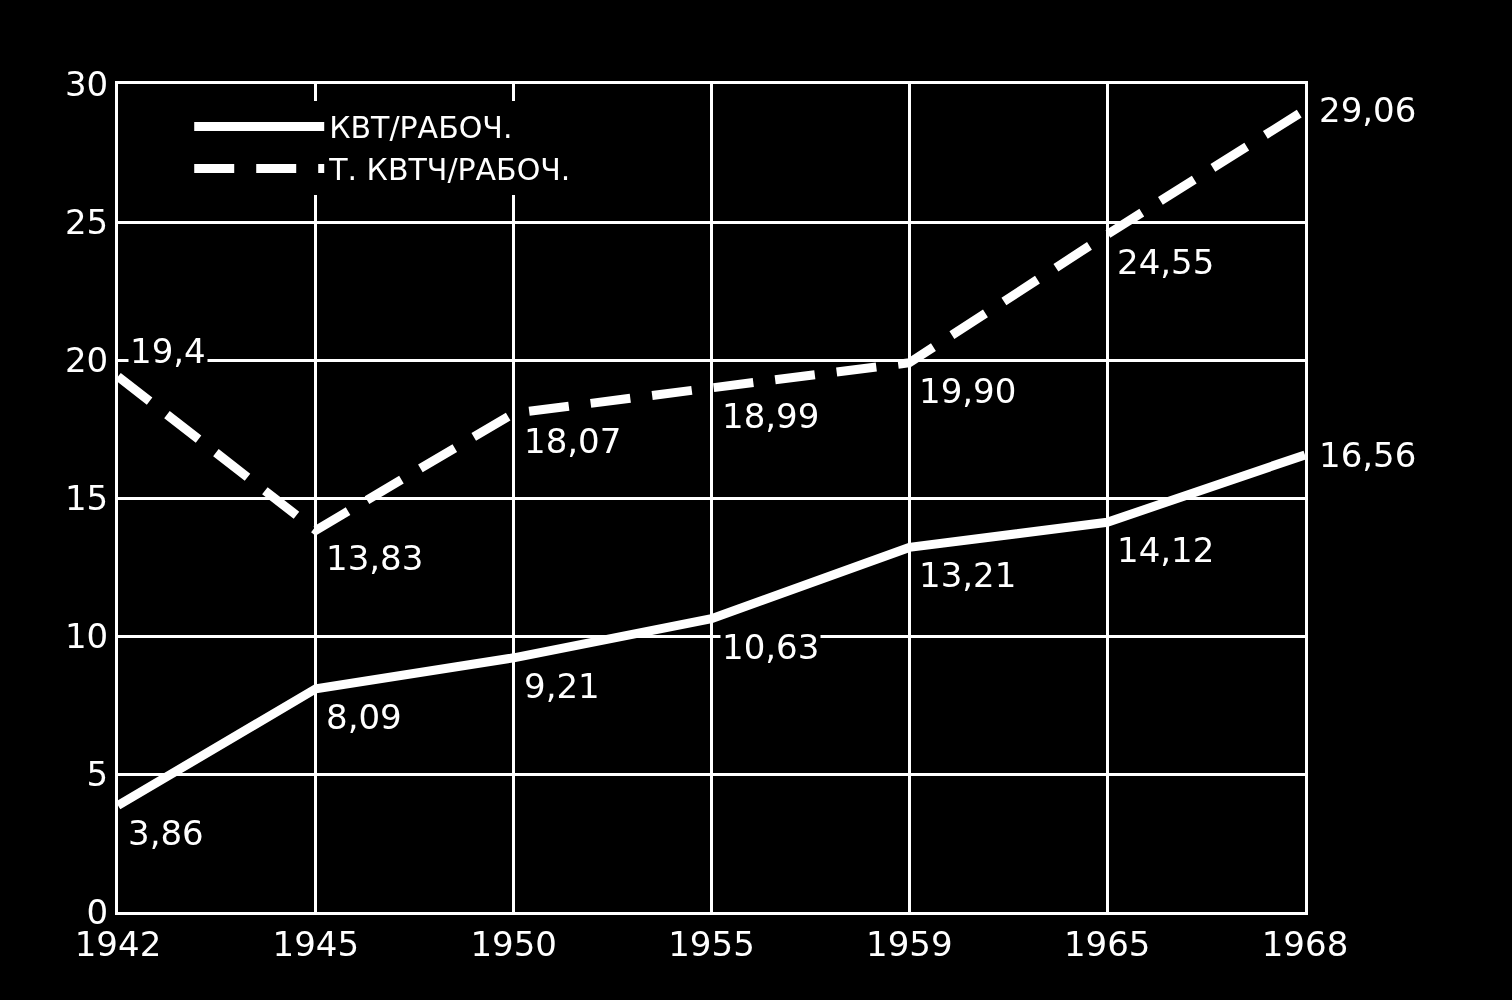 The width and height of the screenshot is (1512, 1000). Describe the element at coordinates (1166, 550) in the screenshot. I see `data-label: 14,12` at that location.